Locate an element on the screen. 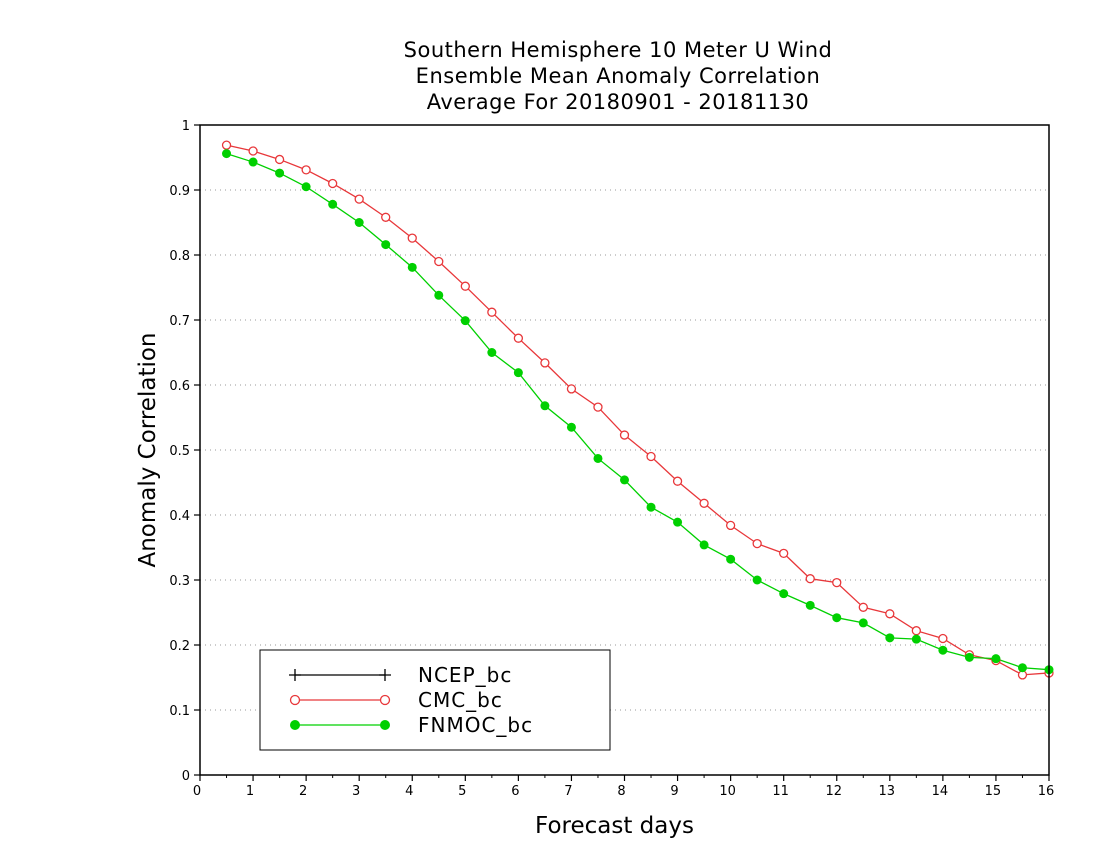 The height and width of the screenshot is (850, 1100). x-tick-label: 6 is located at coordinates (515, 791).